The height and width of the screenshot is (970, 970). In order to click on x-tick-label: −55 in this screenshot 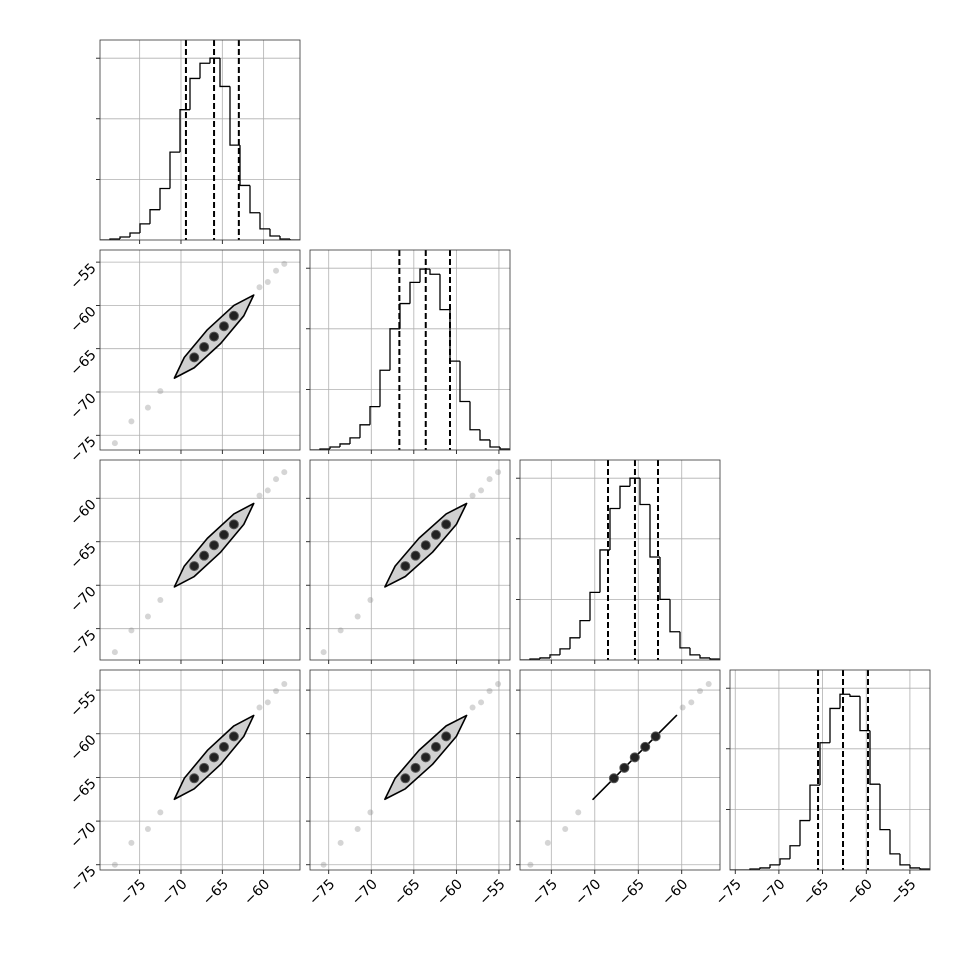, I will do `click(903, 892)`.